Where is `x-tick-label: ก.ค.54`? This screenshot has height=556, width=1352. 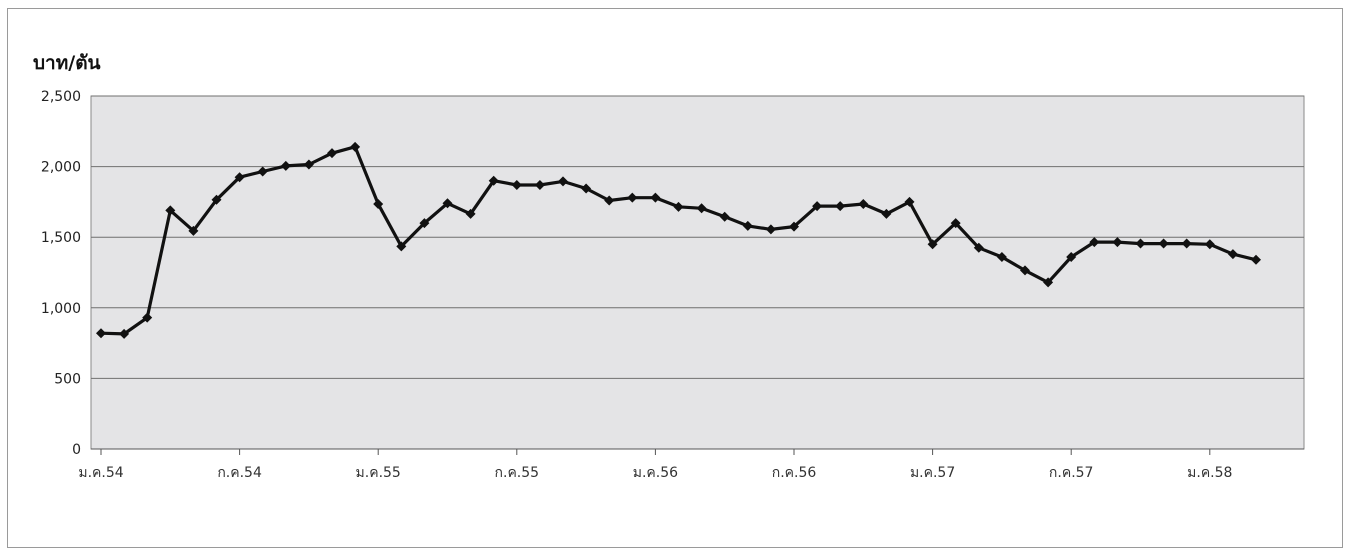
x-tick-label: ก.ค.54 is located at coordinates (239, 473).